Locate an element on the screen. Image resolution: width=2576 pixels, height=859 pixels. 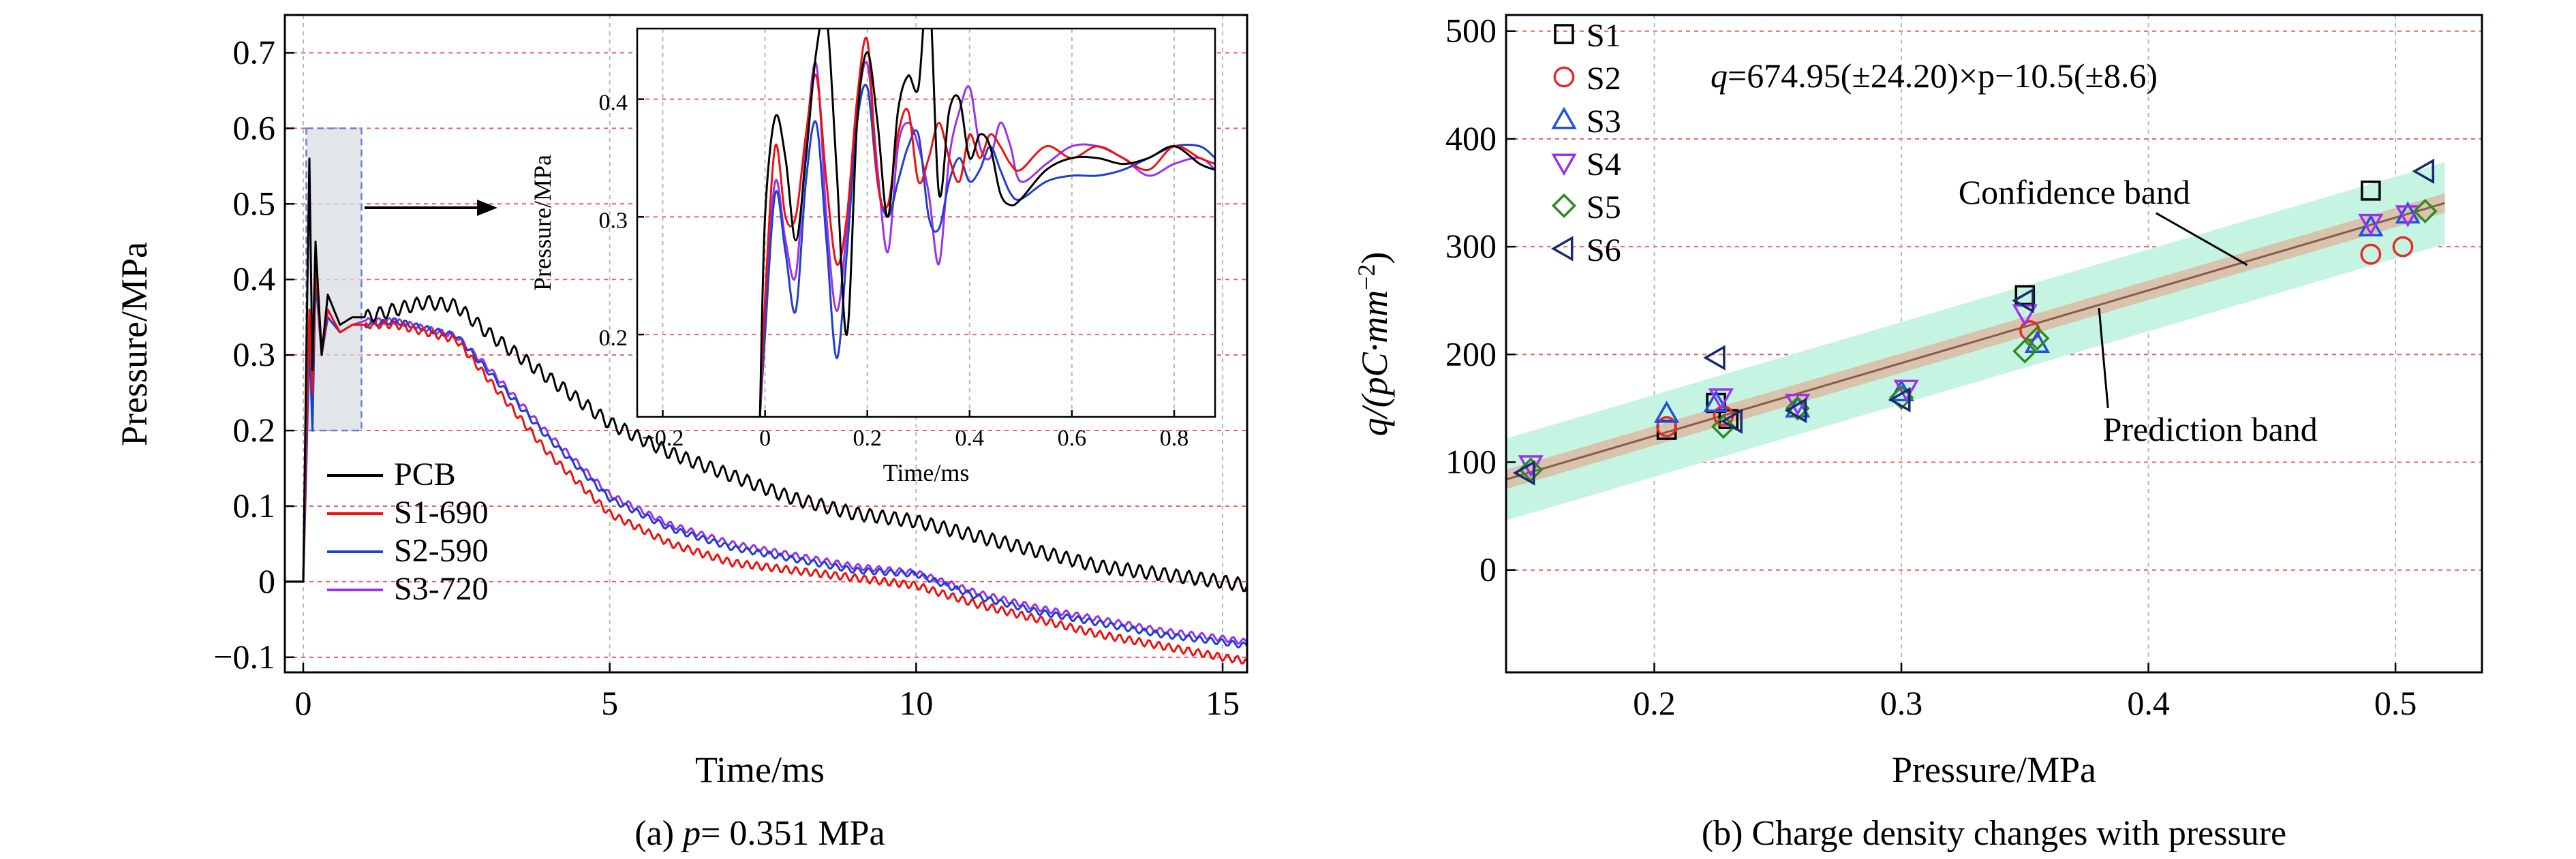
panel-b-points is located at coordinates (1975, 322).